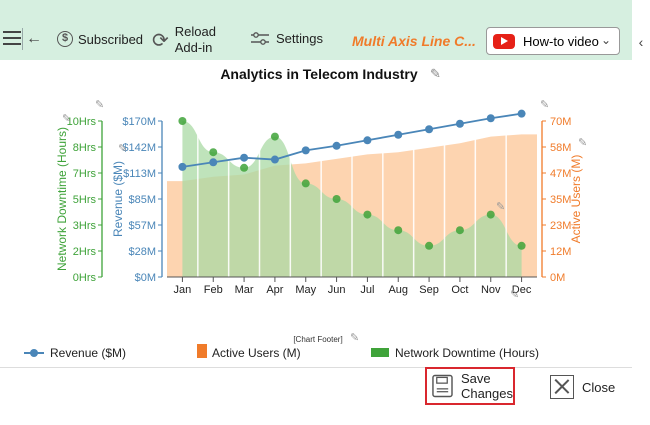  Describe the element at coordinates (160, 40) in the screenshot. I see `reload-icon: ⟳` at that location.